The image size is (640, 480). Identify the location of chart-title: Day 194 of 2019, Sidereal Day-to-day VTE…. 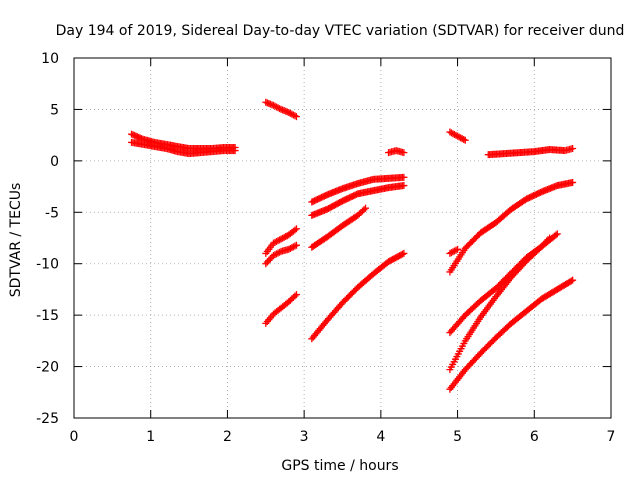
(340, 31).